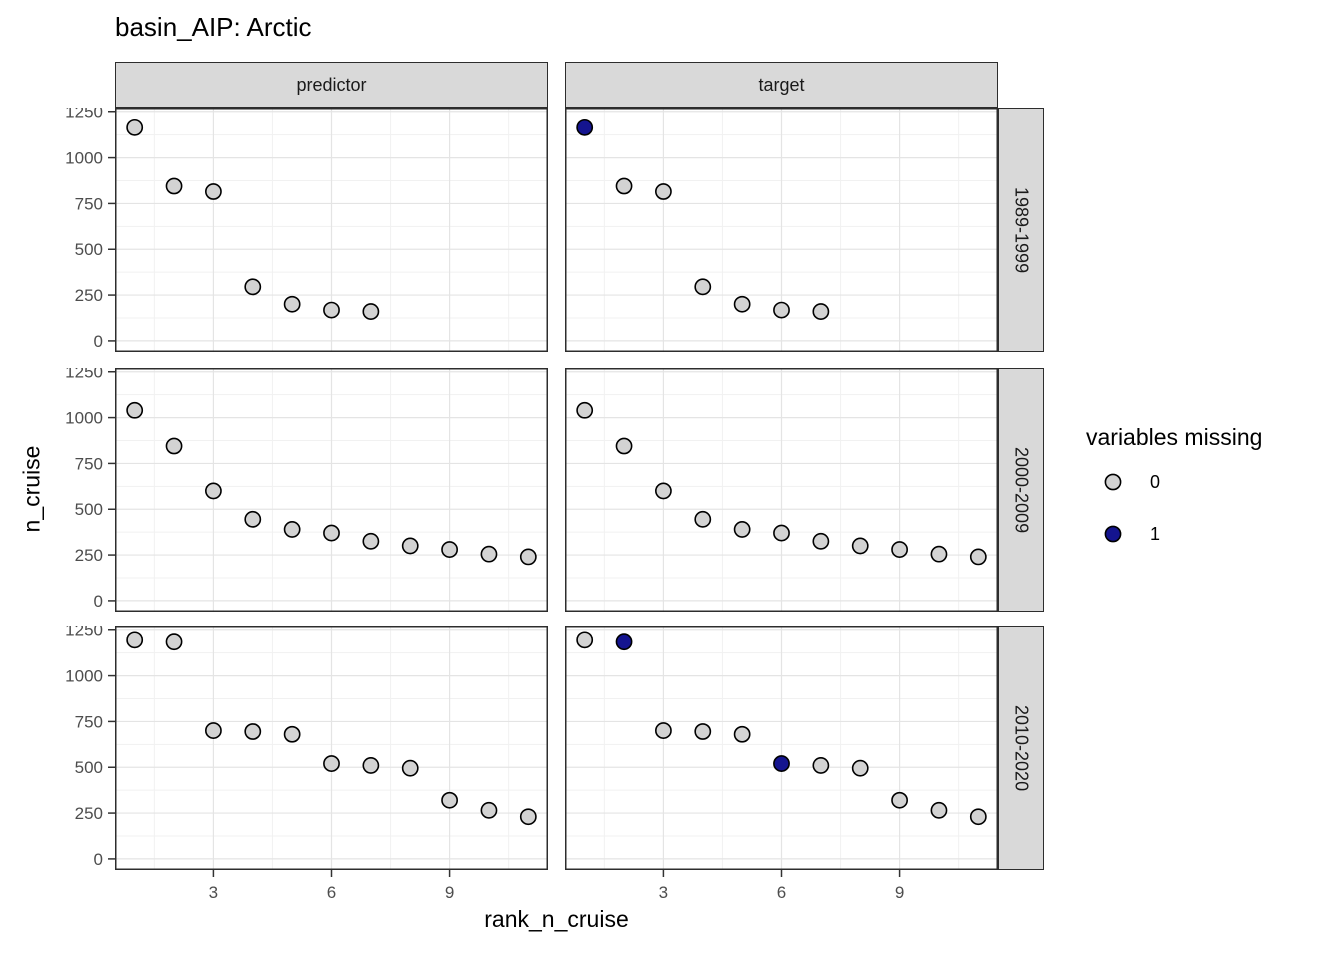  What do you see at coordinates (1174, 482) in the screenshot?
I see `legend-item: 0` at bounding box center [1174, 482].